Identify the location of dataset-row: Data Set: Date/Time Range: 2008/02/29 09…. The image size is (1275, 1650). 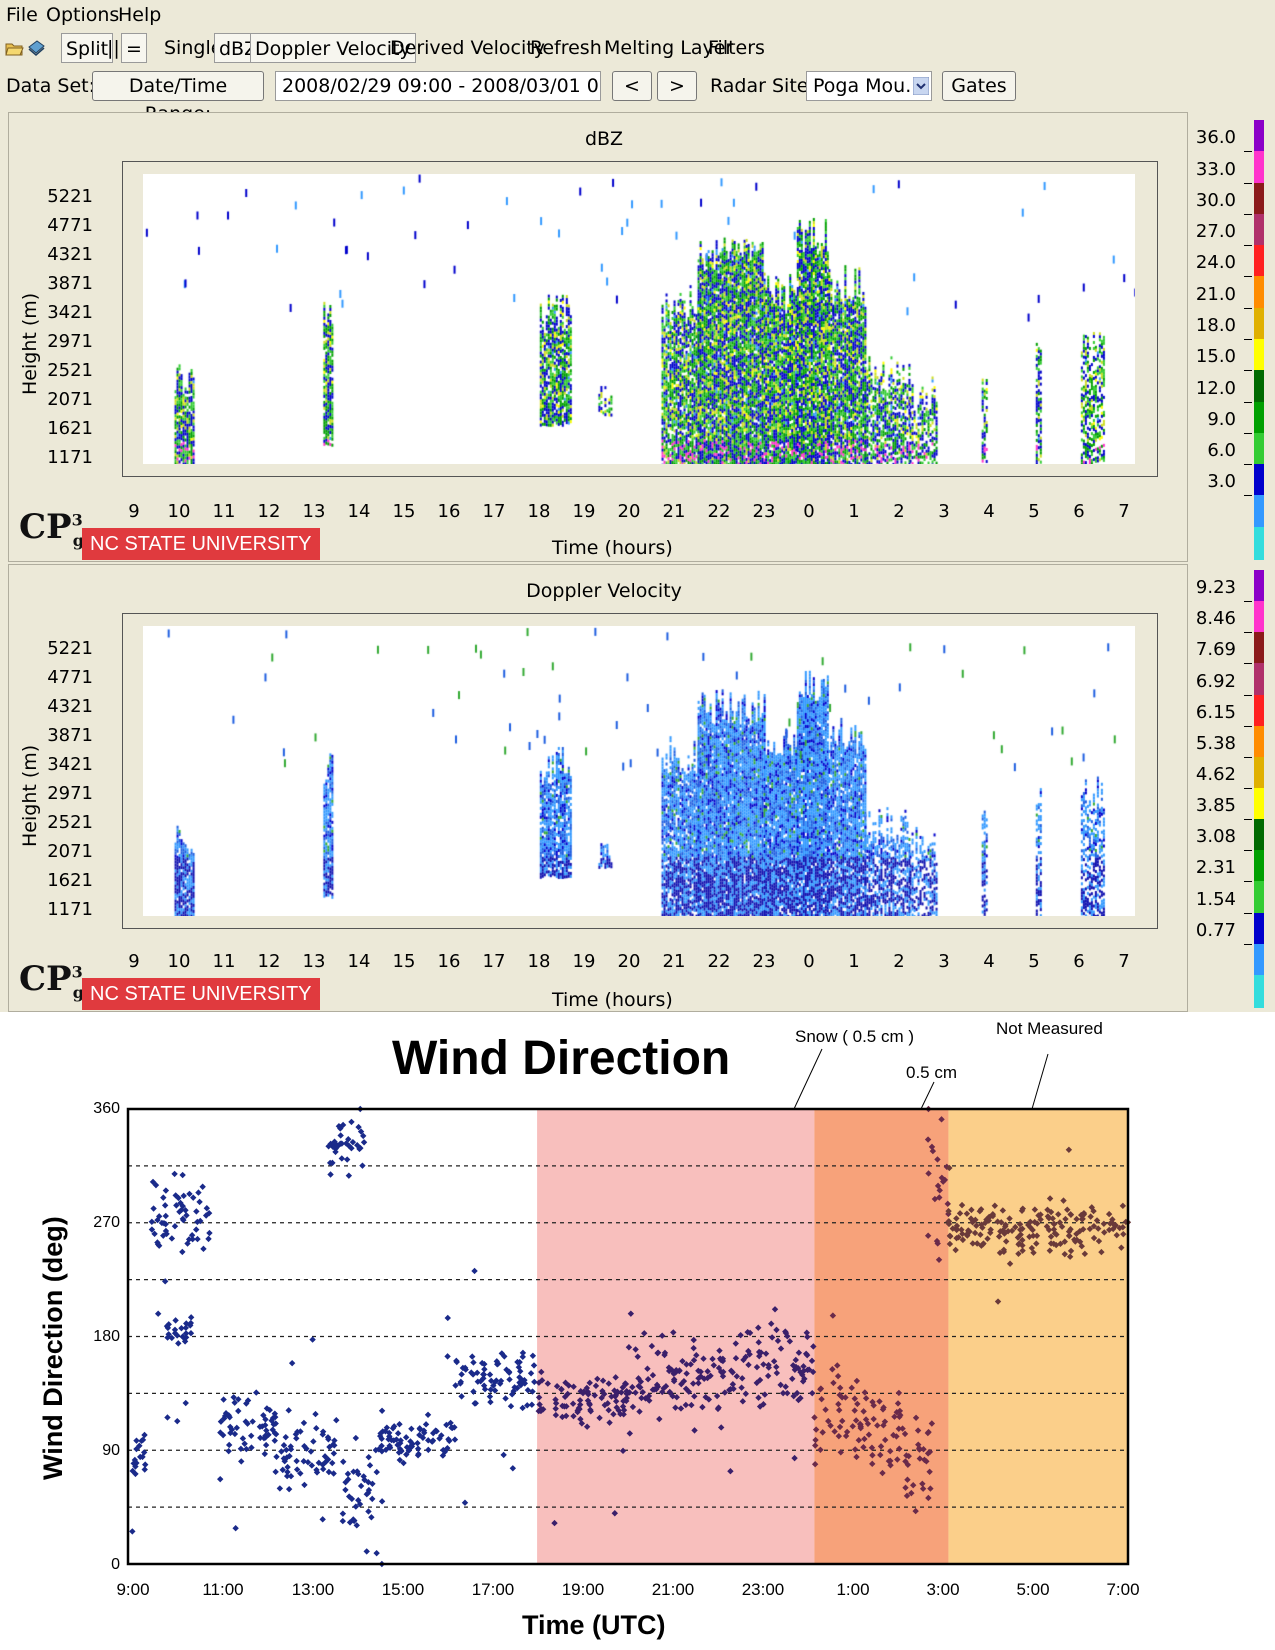
(637, 97).